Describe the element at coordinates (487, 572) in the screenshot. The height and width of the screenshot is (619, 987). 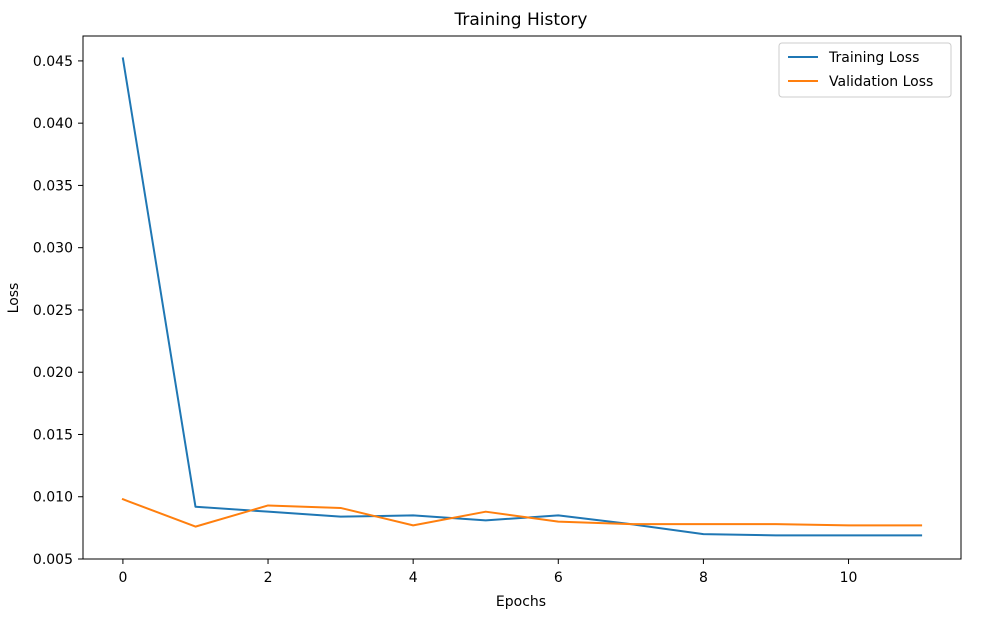
I see `x-axis: 0 2 4 6 8 10` at that location.